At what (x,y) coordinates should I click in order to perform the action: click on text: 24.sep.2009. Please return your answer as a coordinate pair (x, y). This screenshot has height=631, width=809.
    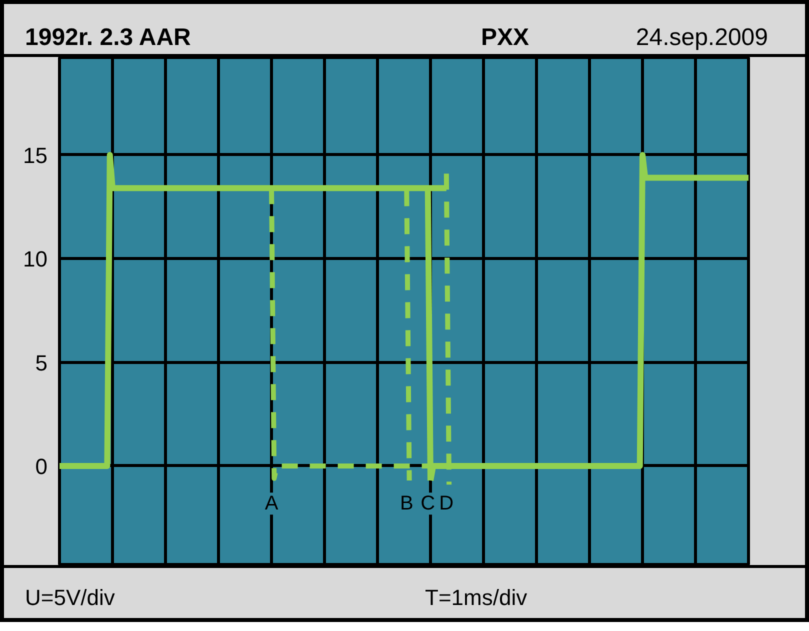
    Looking at the image, I should click on (702, 37).